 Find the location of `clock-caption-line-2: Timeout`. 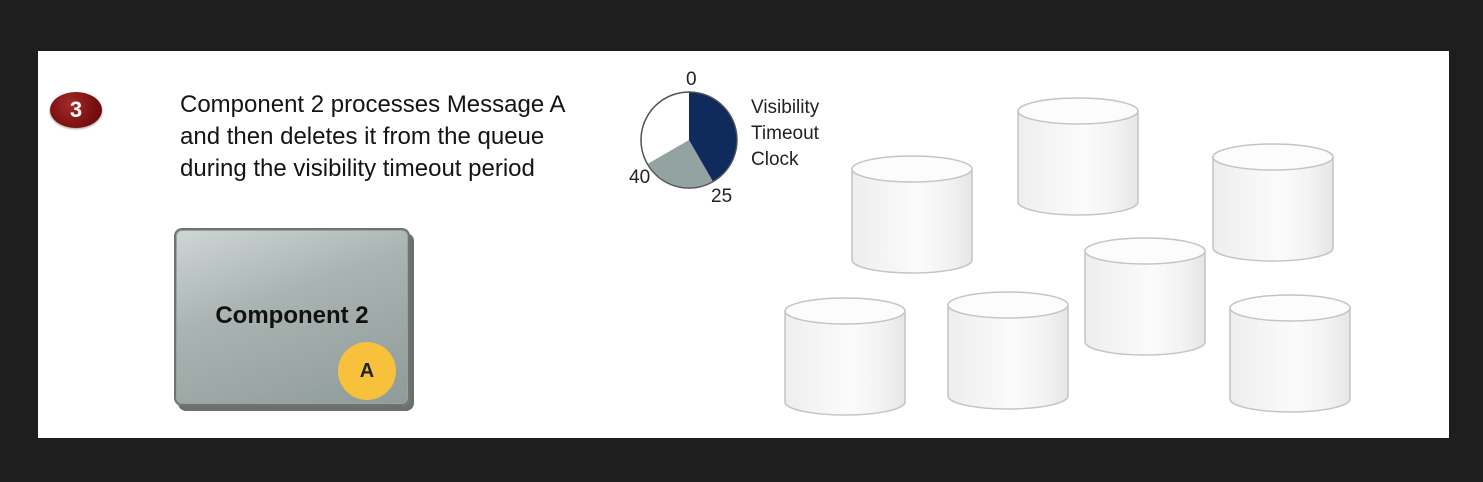

clock-caption-line-2: Timeout is located at coordinates (785, 133).